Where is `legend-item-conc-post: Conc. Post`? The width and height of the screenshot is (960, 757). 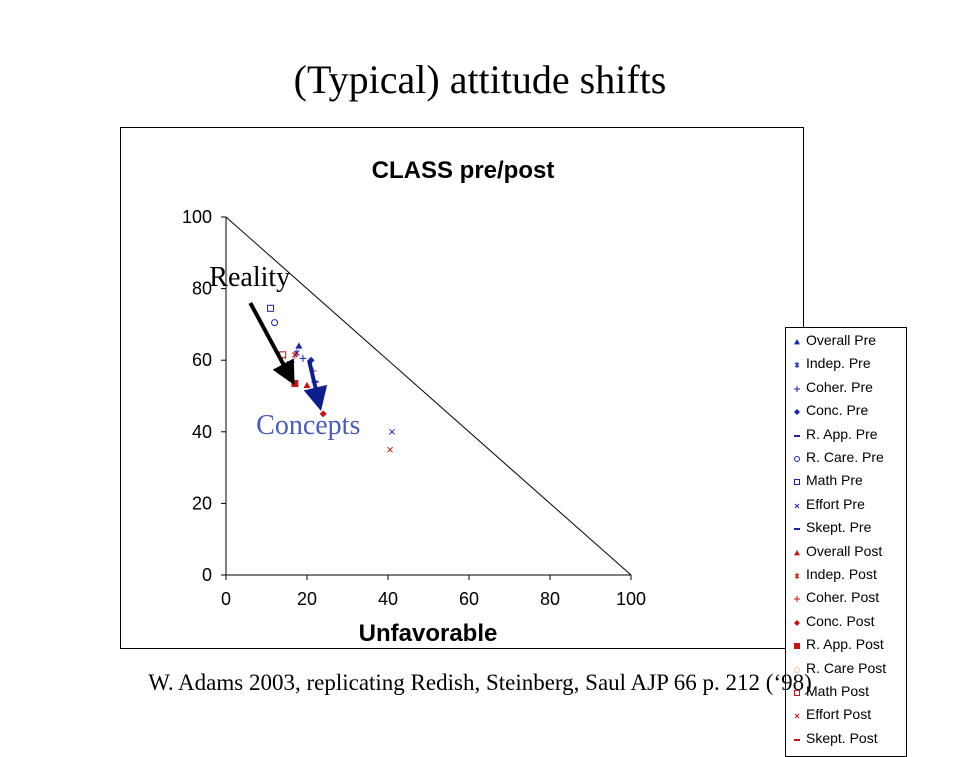
legend-item-conc-post: Conc. Post is located at coordinates (847, 622).